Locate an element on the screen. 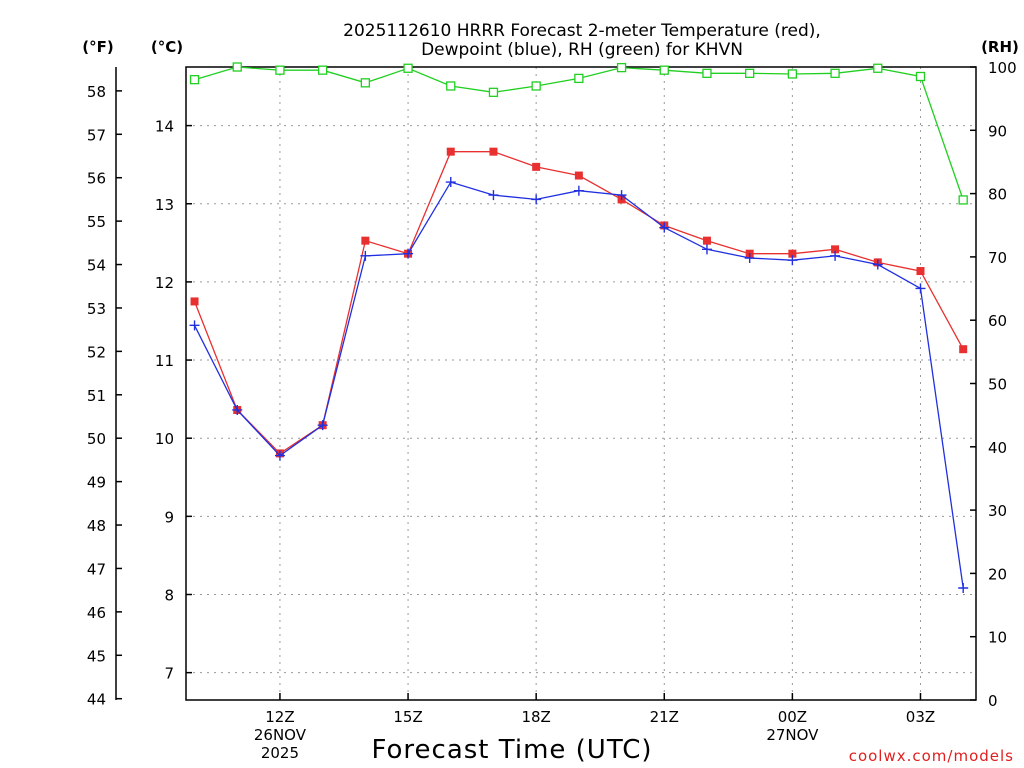 The height and width of the screenshot is (768, 1024). fahrenheit-tick-label: 58 is located at coordinates (96, 92).